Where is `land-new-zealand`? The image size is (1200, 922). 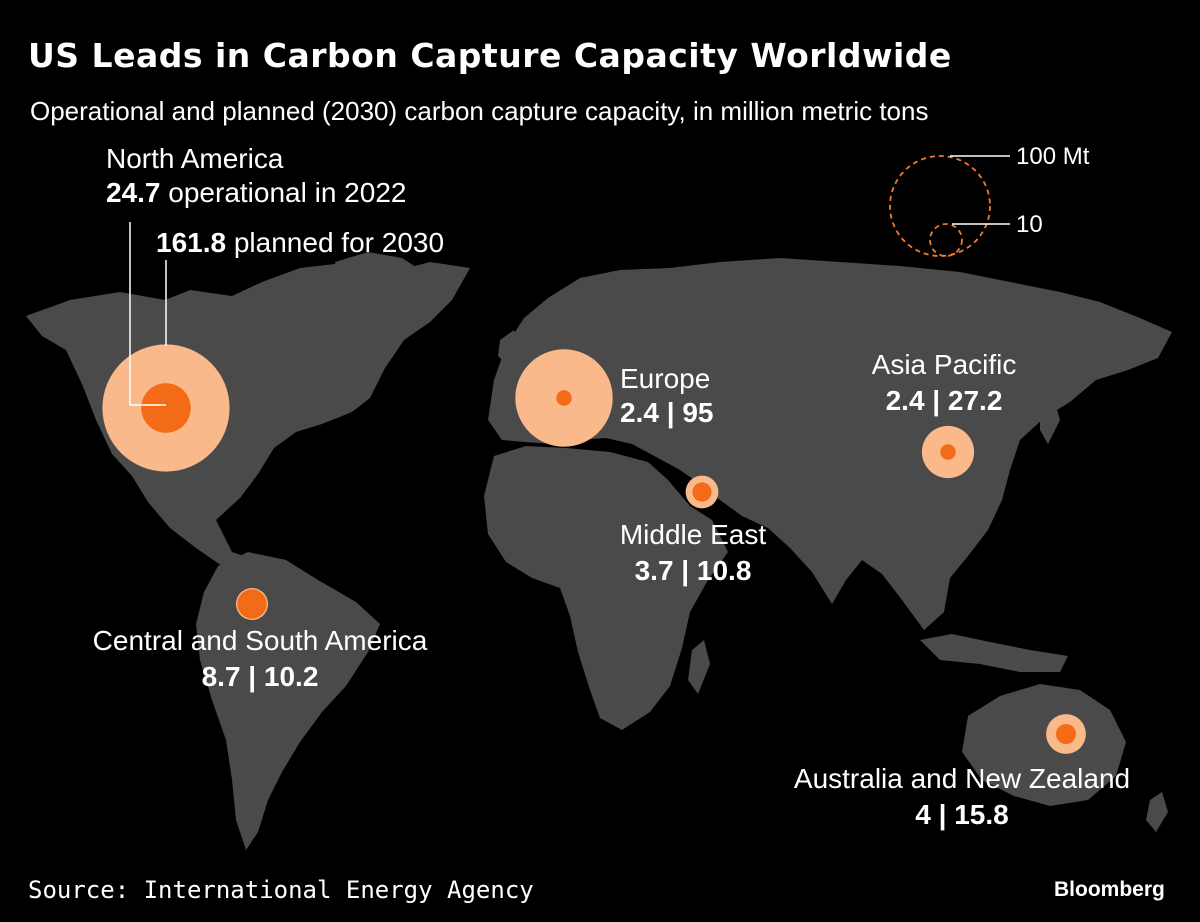
land-new-zealand is located at coordinates (1157, 812).